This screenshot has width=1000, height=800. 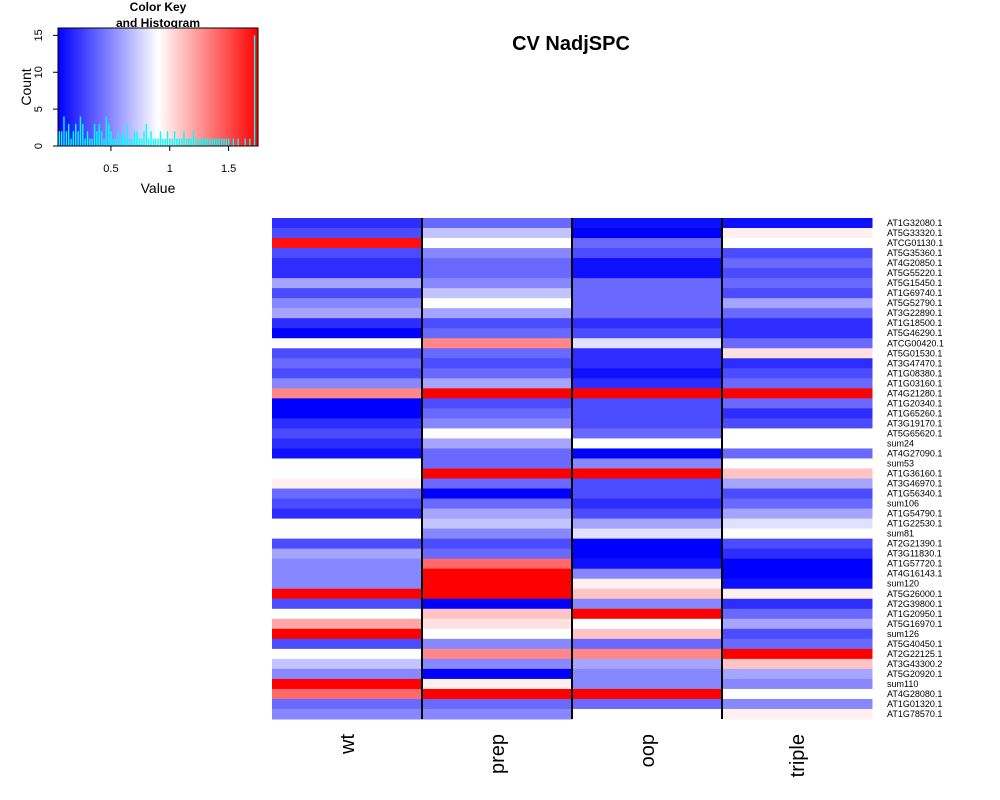 I want to click on row-label: sum24, so click(x=900, y=443).